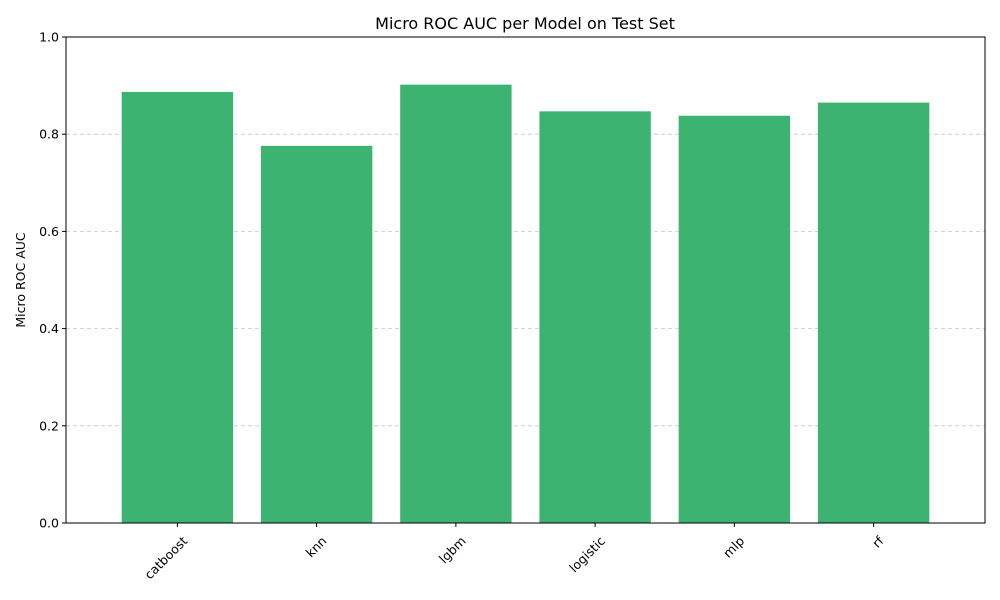  I want to click on y-tick-label: 0.0, so click(49, 523).